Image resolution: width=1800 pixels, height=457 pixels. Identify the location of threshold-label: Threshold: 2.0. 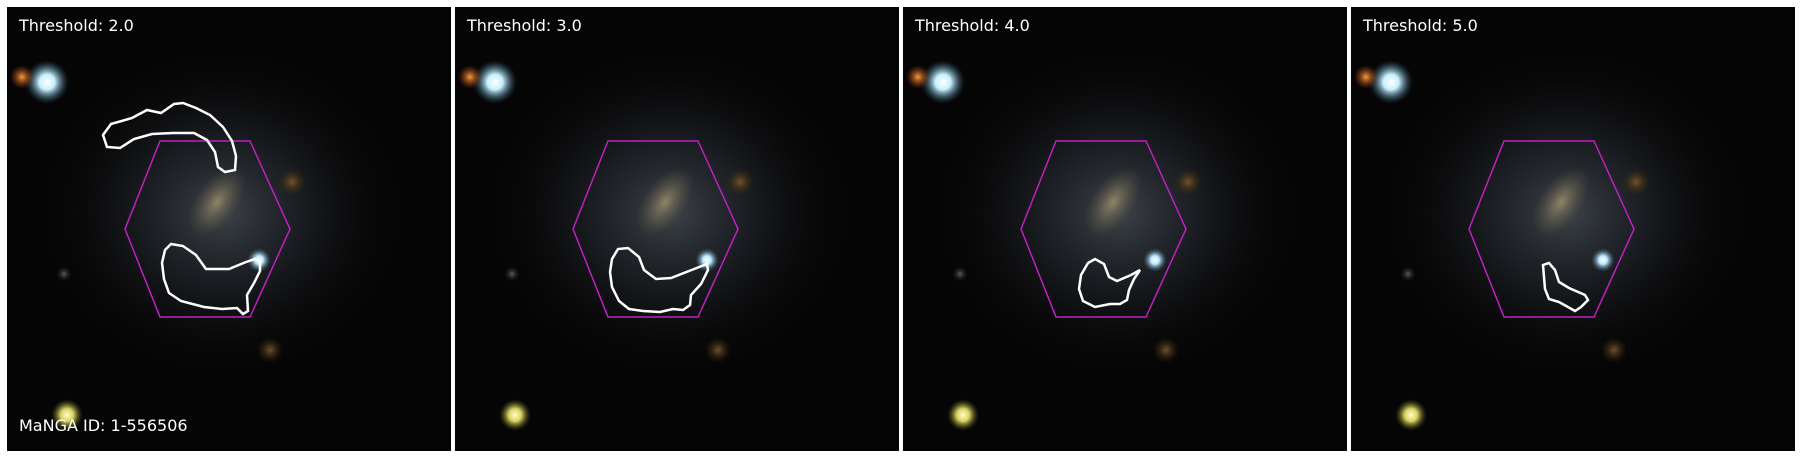
(76, 25).